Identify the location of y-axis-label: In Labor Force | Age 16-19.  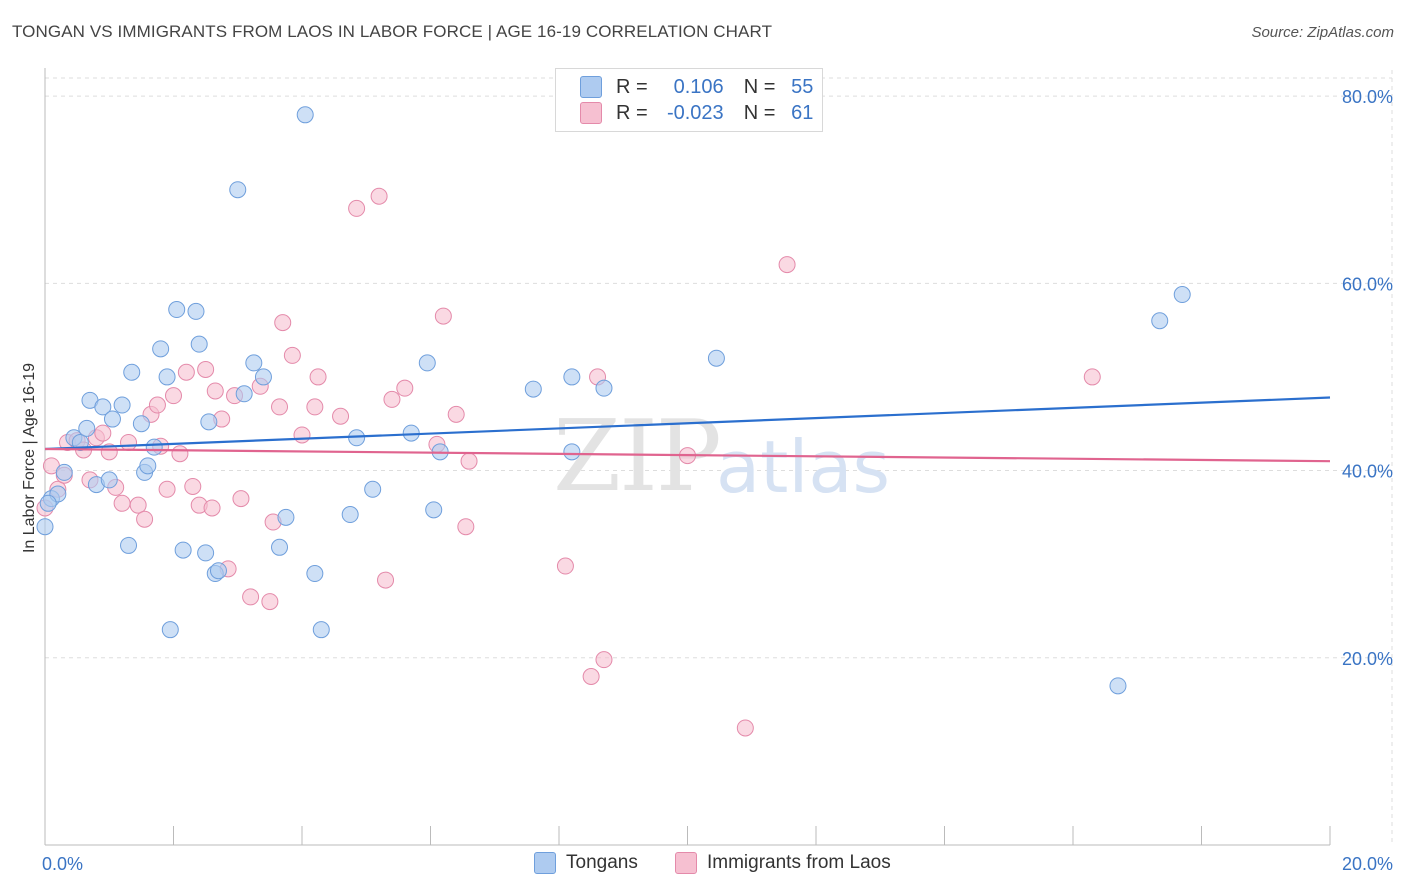
(29, 458).